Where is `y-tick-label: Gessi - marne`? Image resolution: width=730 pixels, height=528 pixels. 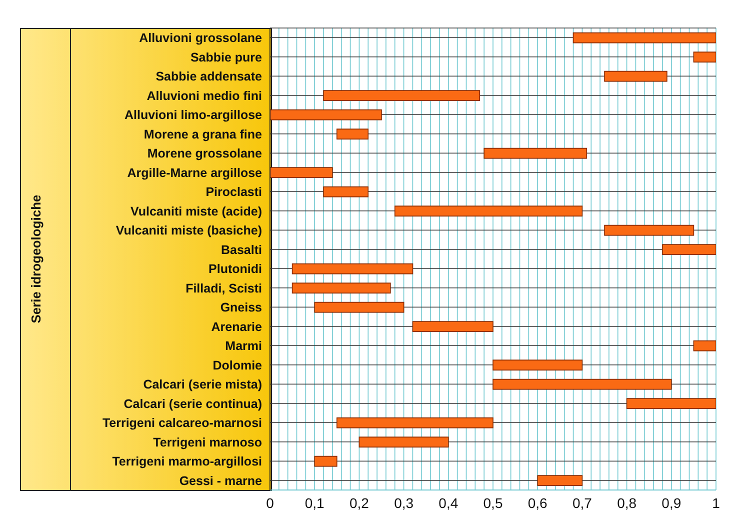 y-tick-label: Gessi - marne is located at coordinates (220, 481).